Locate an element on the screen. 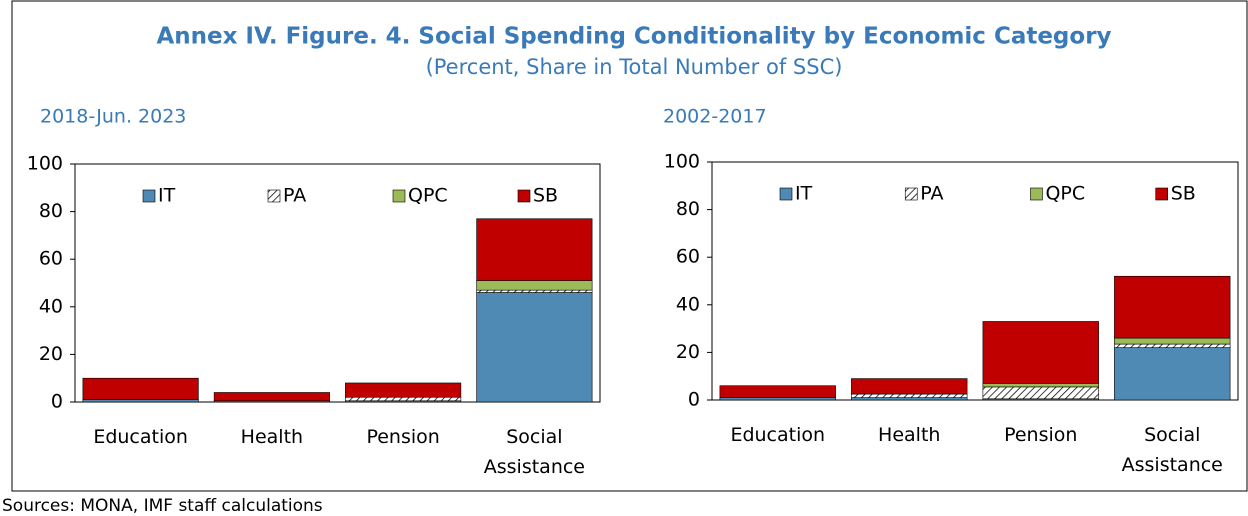 The image size is (1248, 516). panel-title: 2002-2017 is located at coordinates (715, 117).